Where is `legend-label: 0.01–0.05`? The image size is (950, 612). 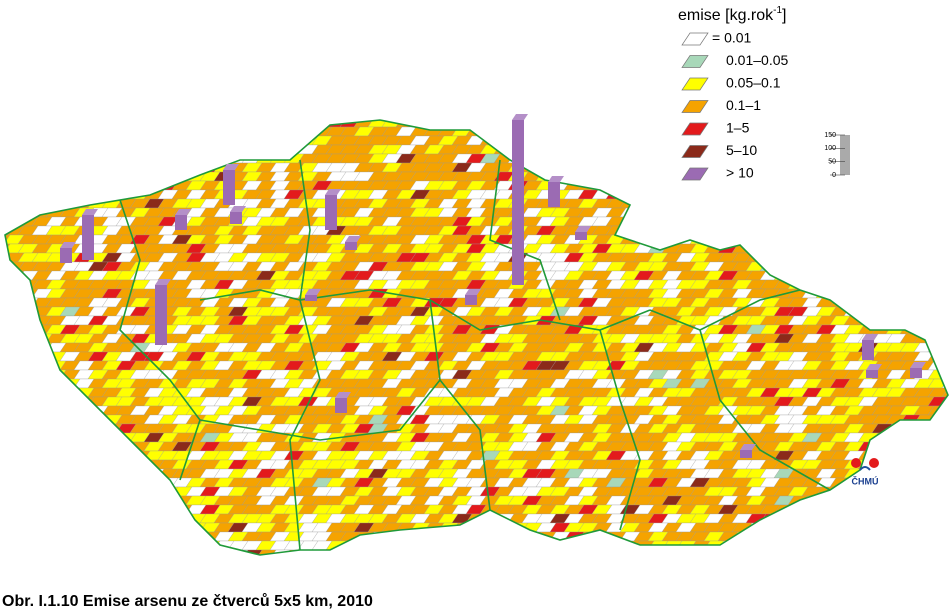 legend-label: 0.01–0.05 is located at coordinates (757, 60).